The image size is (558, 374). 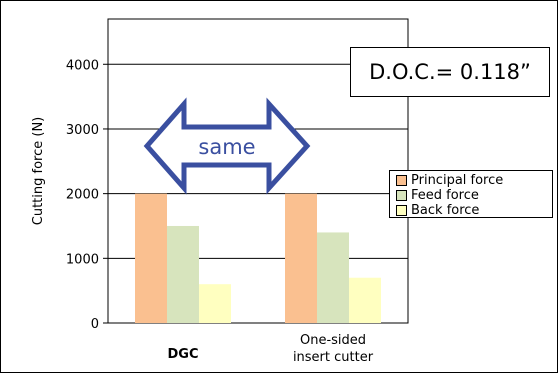 I want to click on legend-swatch-feed-force, so click(x=401, y=195).